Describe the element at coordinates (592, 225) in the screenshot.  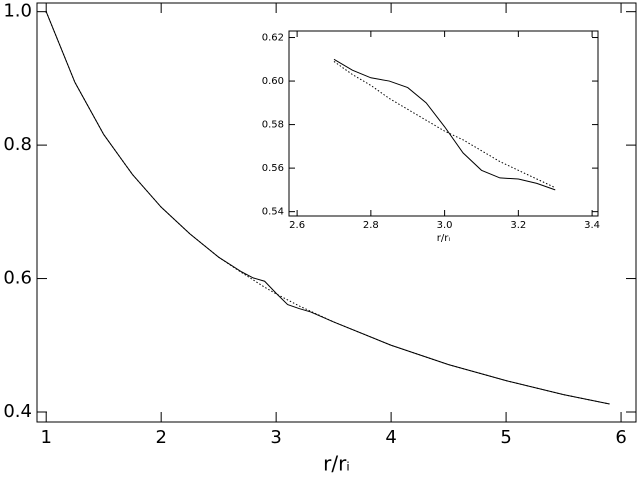
I see `x-tick-label: 3.4` at that location.